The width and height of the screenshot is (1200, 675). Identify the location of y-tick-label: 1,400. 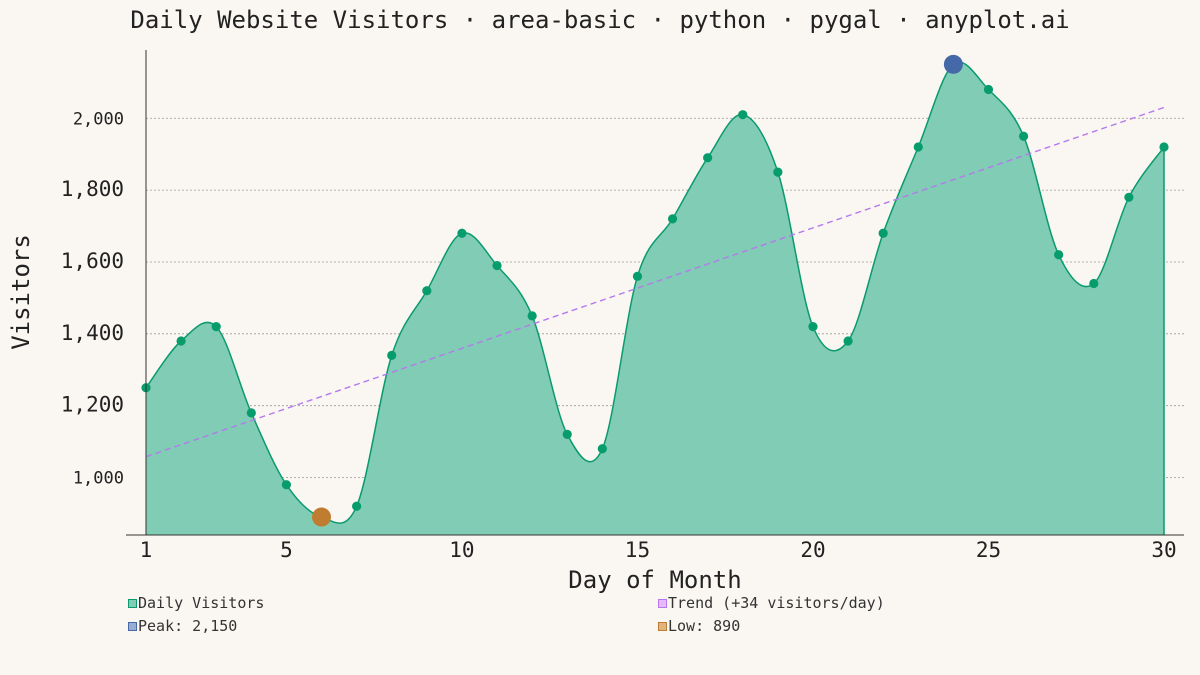
(92, 333).